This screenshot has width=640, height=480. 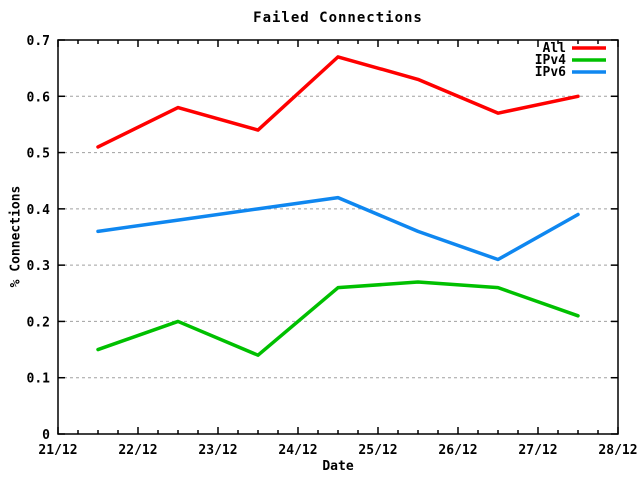 I want to click on series-line-all, so click(x=338, y=102).